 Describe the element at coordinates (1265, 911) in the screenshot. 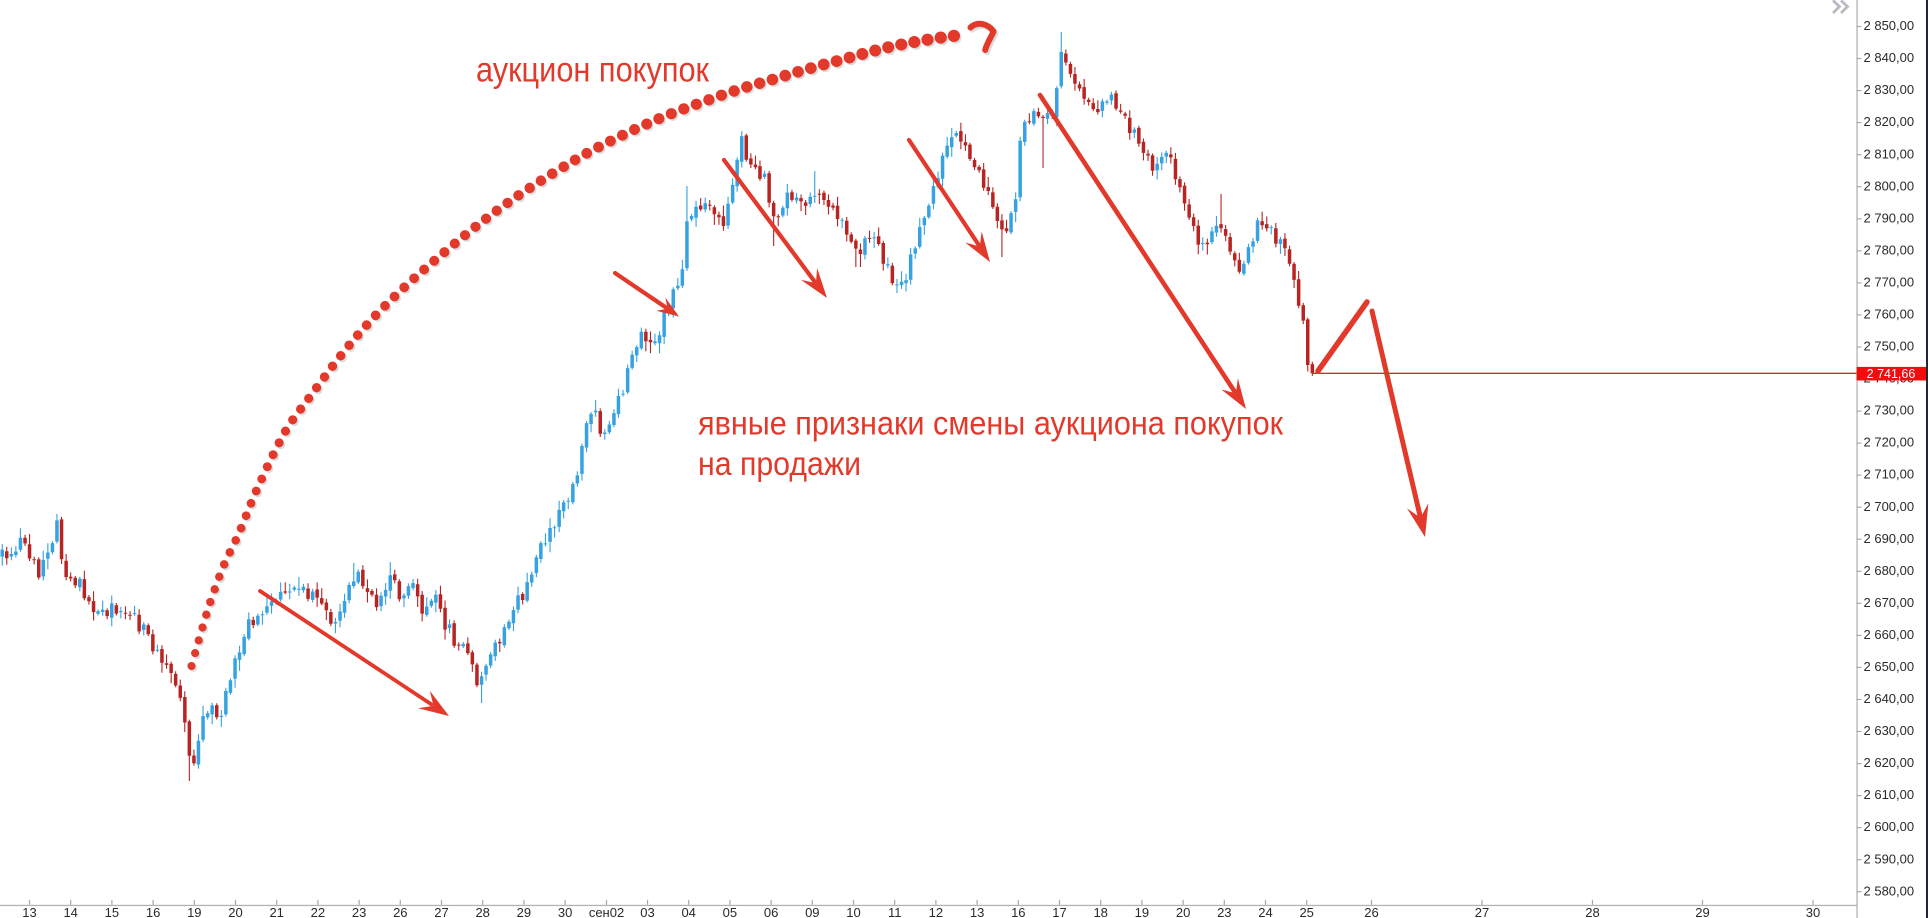

I see `svg-text: 24` at that location.